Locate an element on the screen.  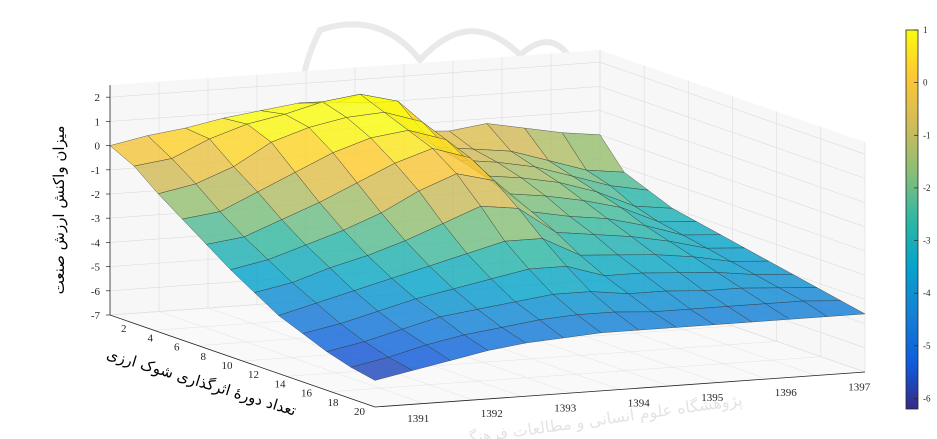
x-tick-label: 1393 is located at coordinates (565, 409).